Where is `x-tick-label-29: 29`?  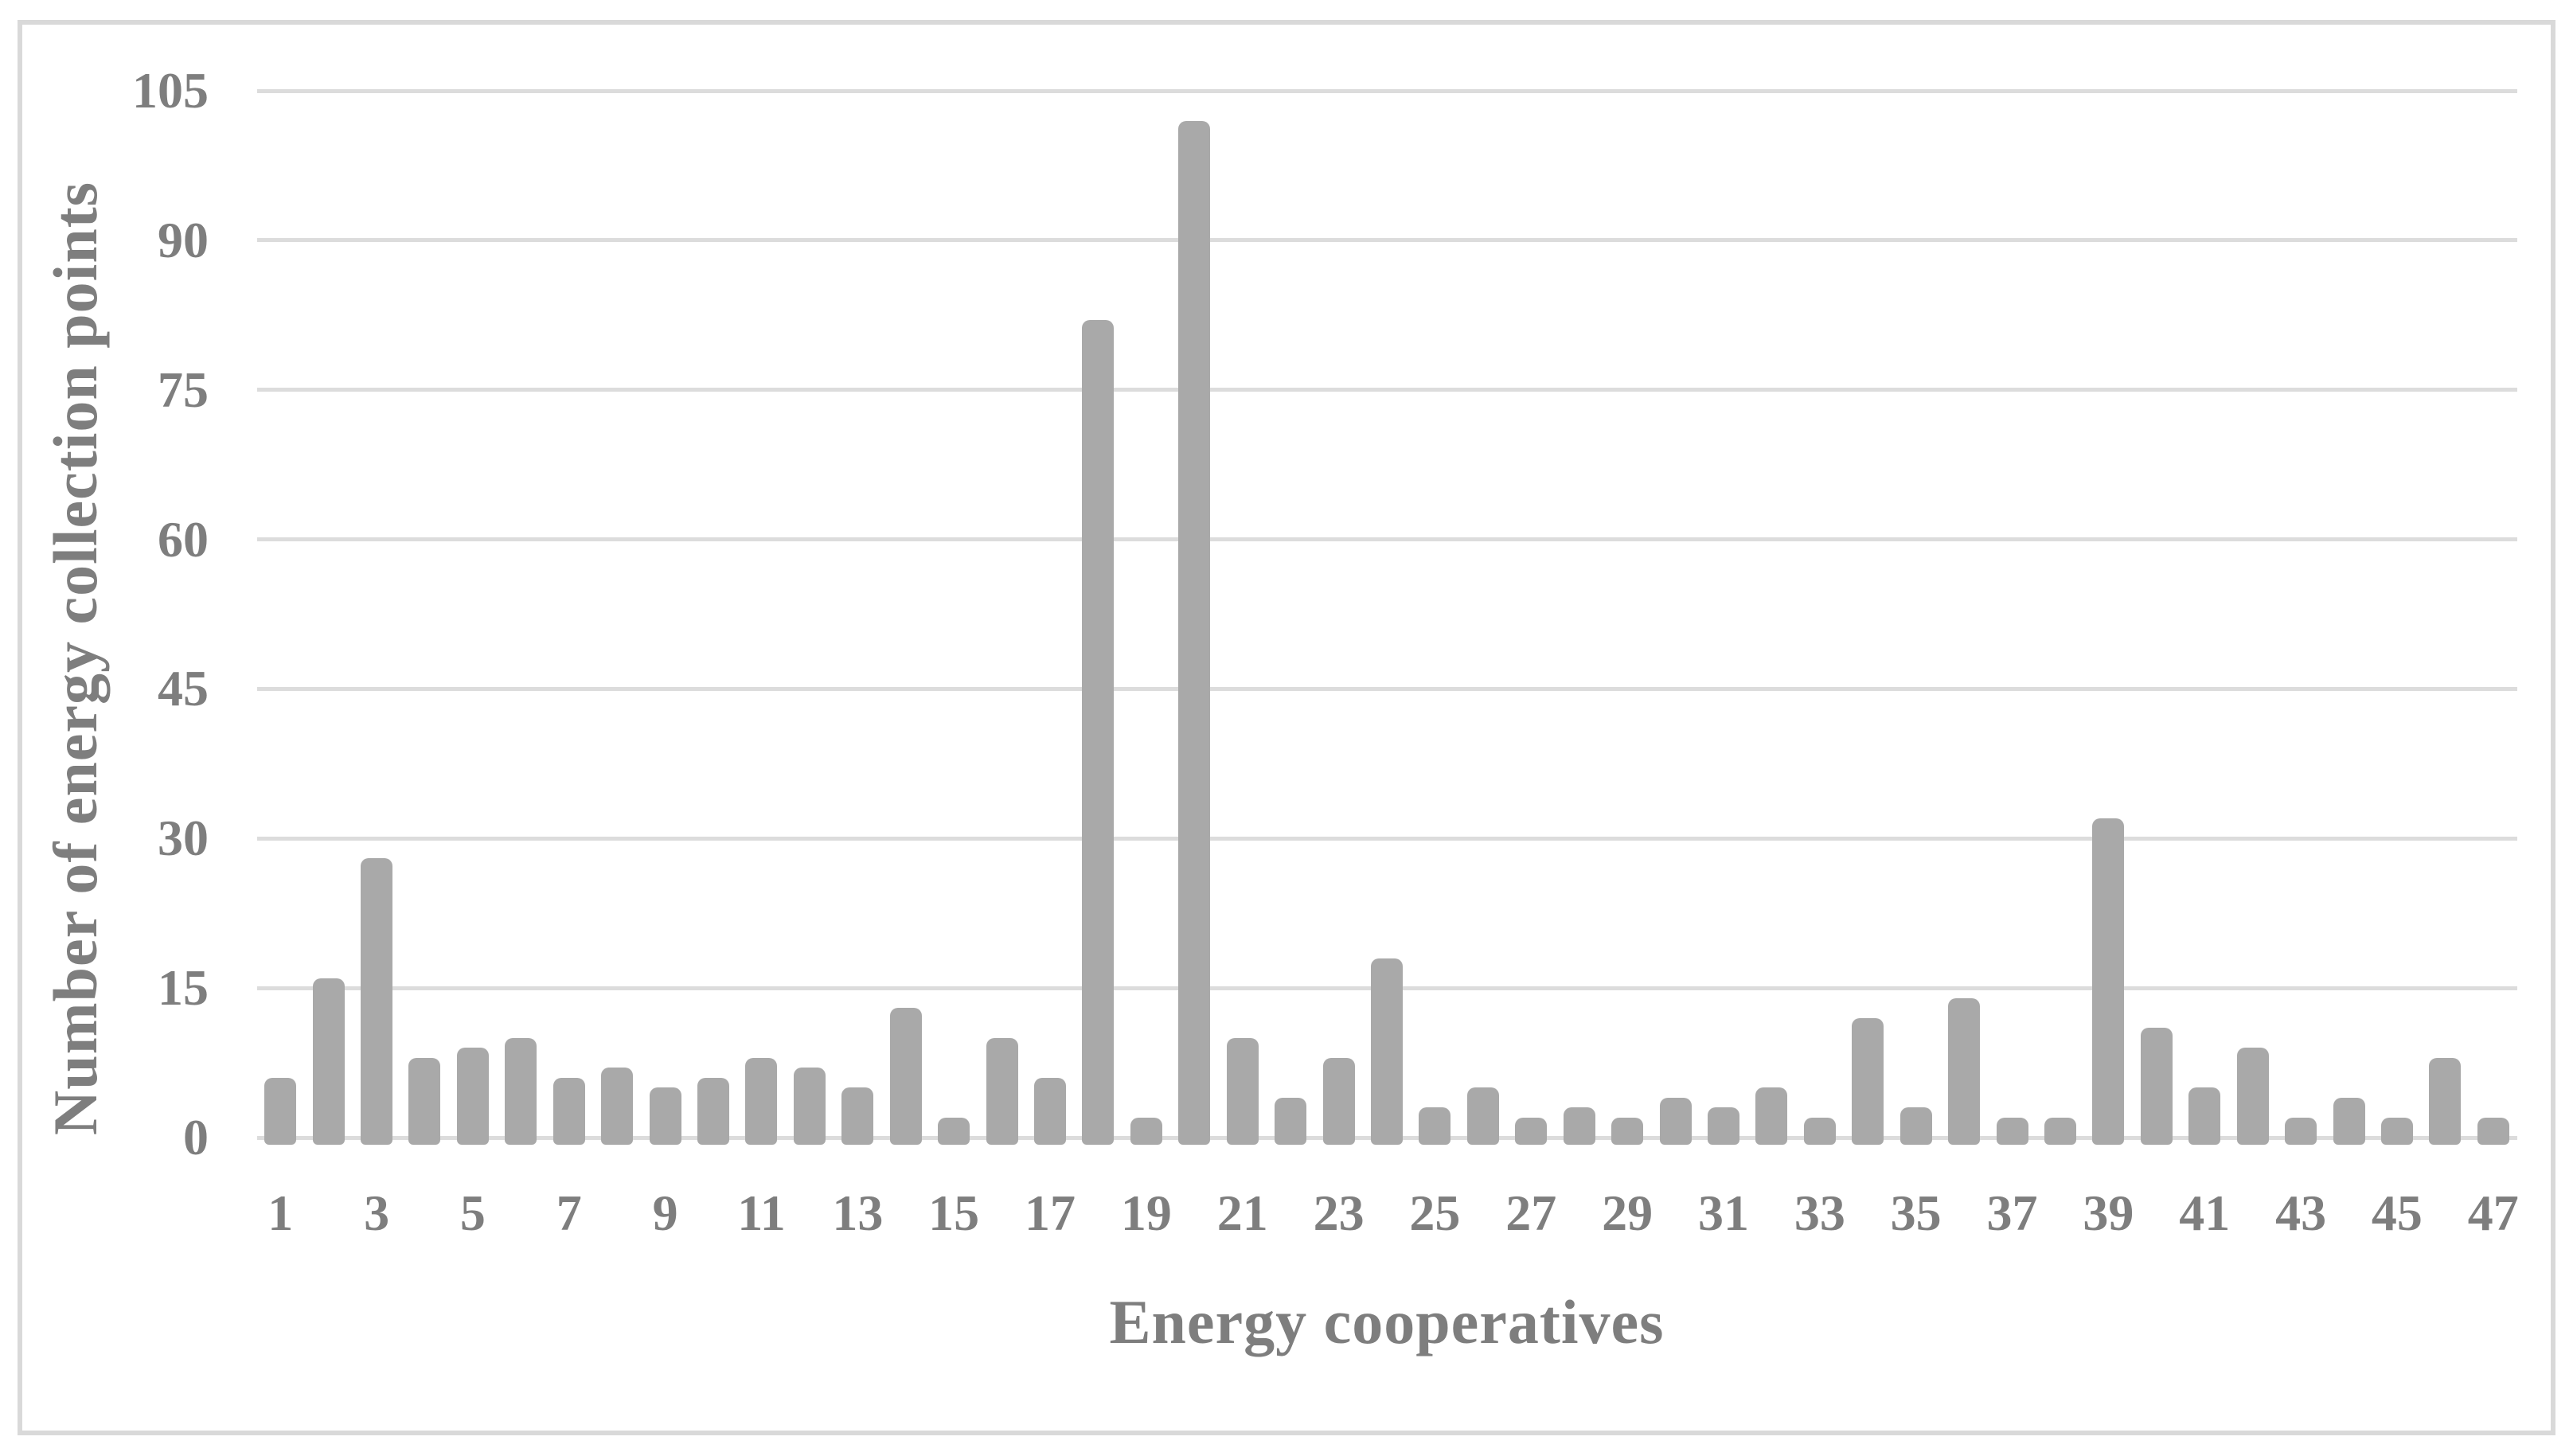
x-tick-label-29: 29 is located at coordinates (1628, 1213).